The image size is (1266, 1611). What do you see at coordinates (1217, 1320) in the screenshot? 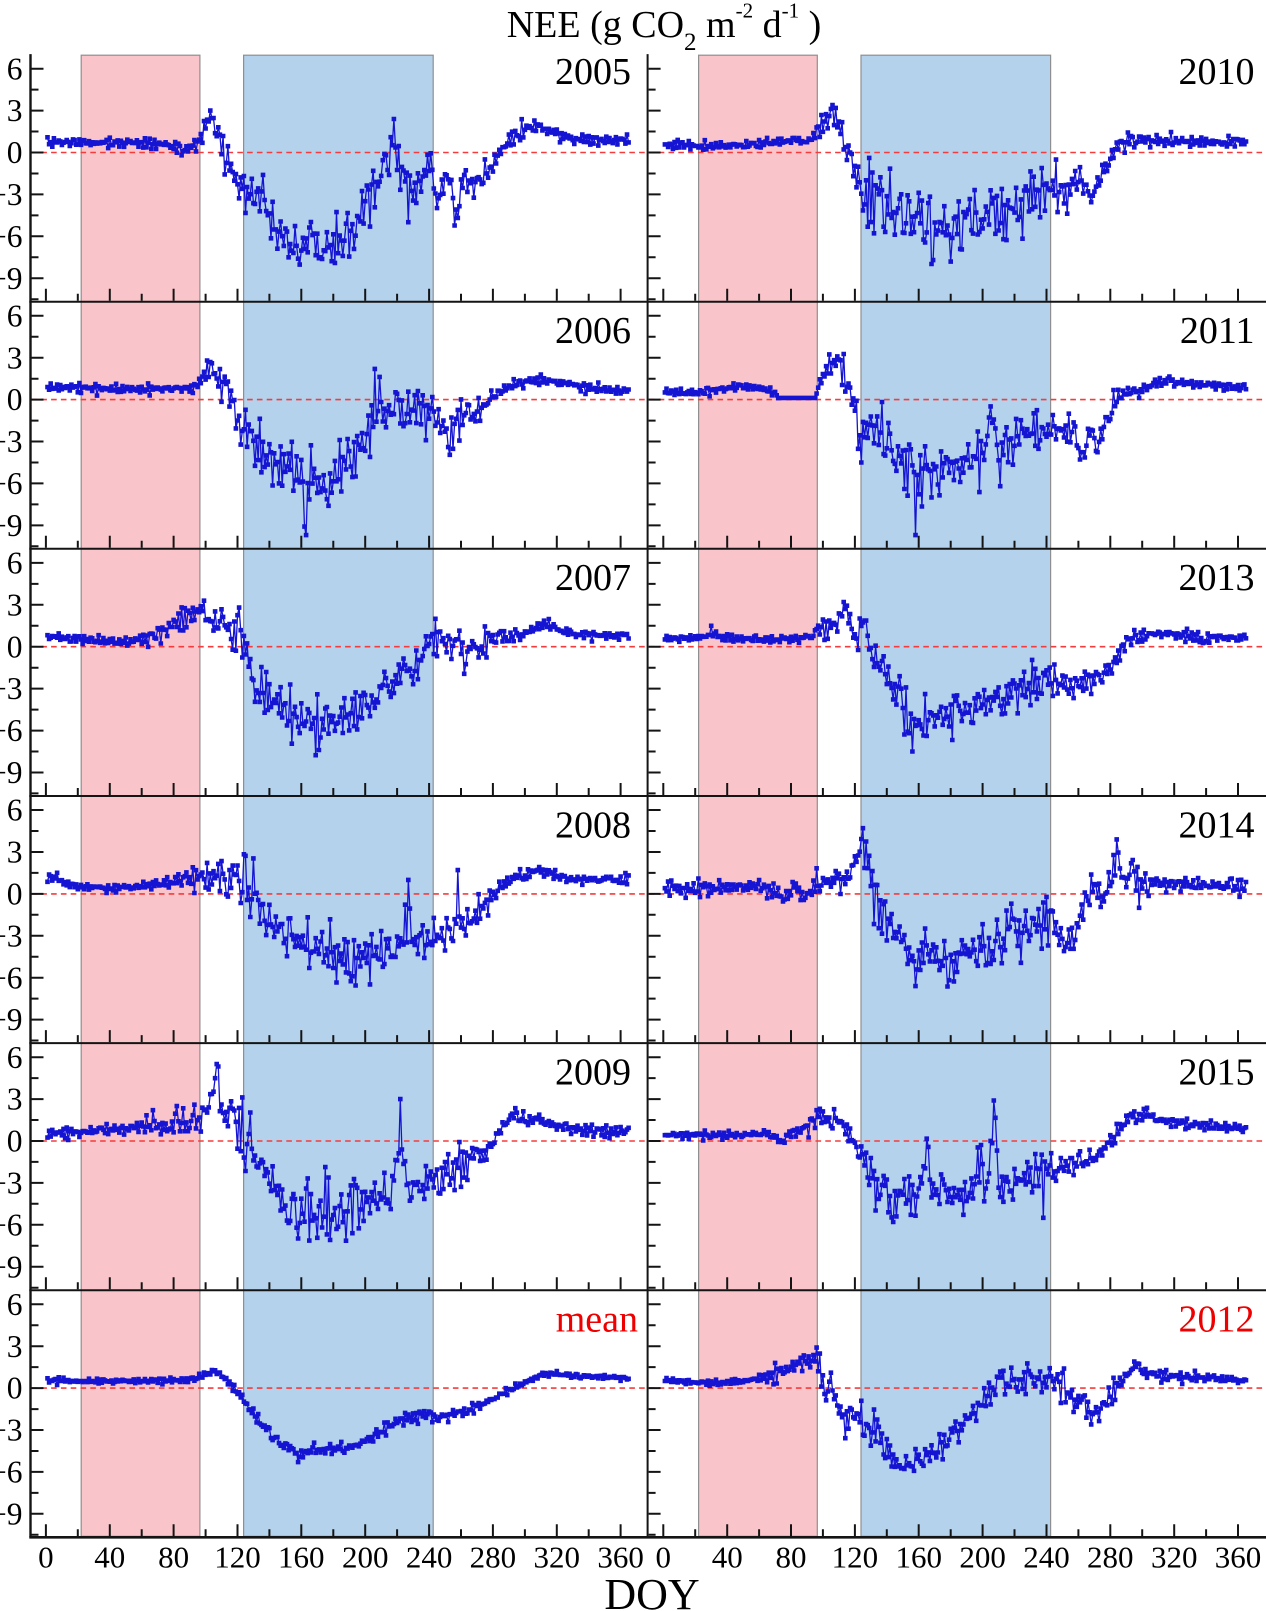
I see `svg-text: 2012` at bounding box center [1217, 1320].